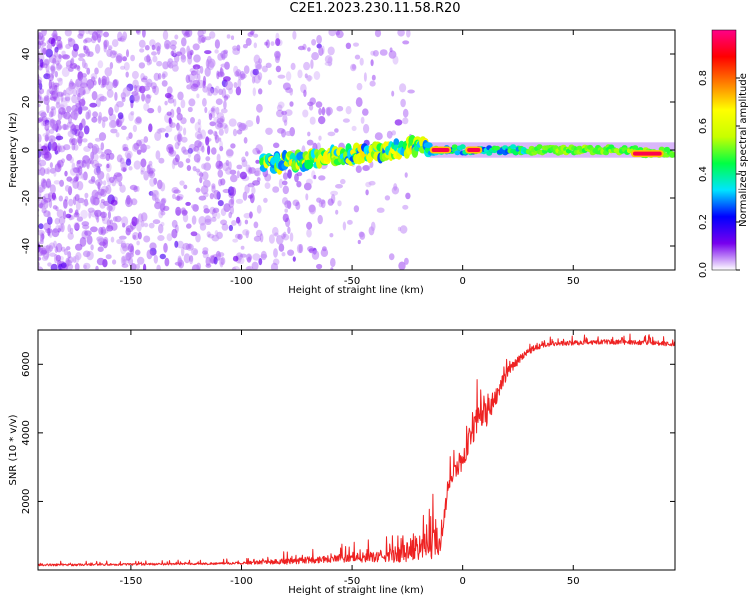 The image size is (750, 600). I want to click on x-tick-label: -100, so click(241, 281).